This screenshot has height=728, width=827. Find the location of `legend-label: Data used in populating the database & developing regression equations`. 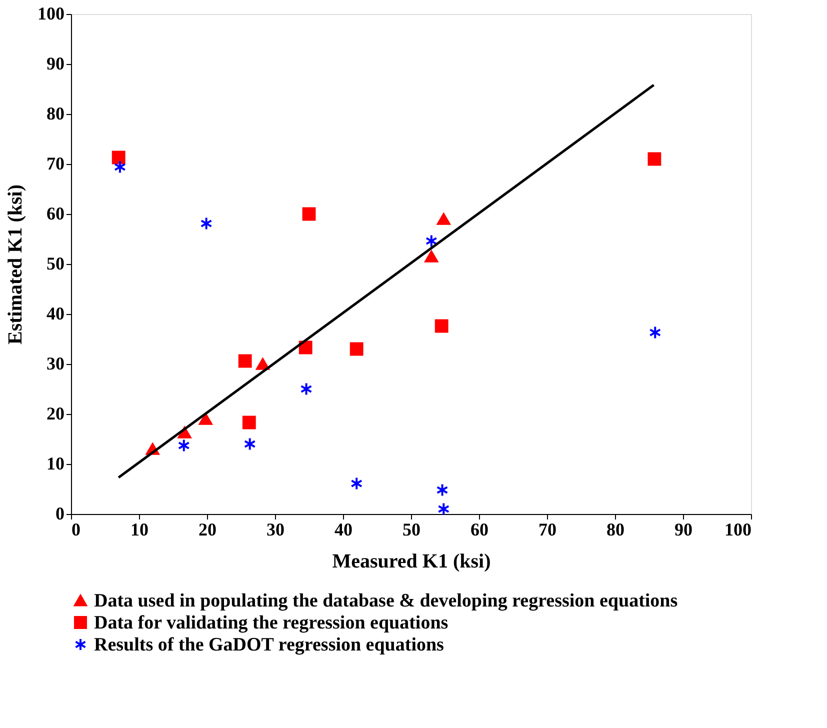

legend-label: Data used in populating the database & developing regression equations is located at coordinates (386, 601).